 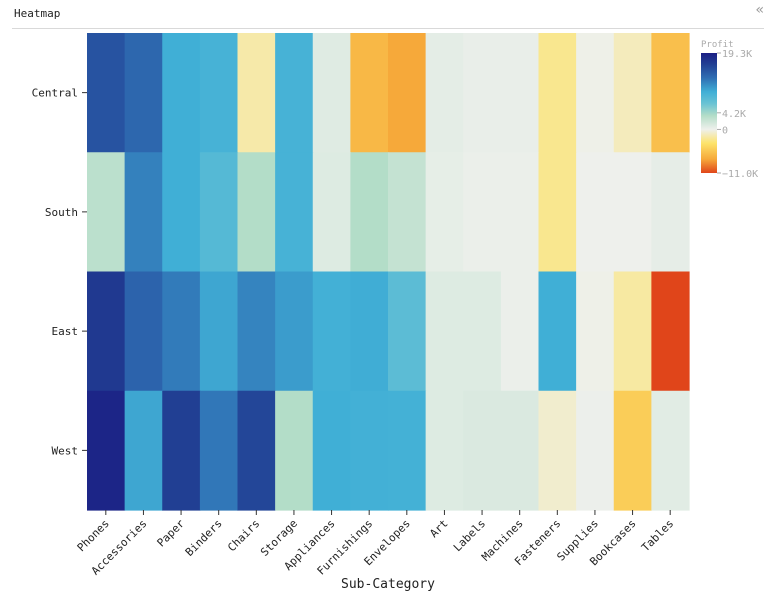 What do you see at coordinates (709, 113) in the screenshot?
I see `colorbar` at bounding box center [709, 113].